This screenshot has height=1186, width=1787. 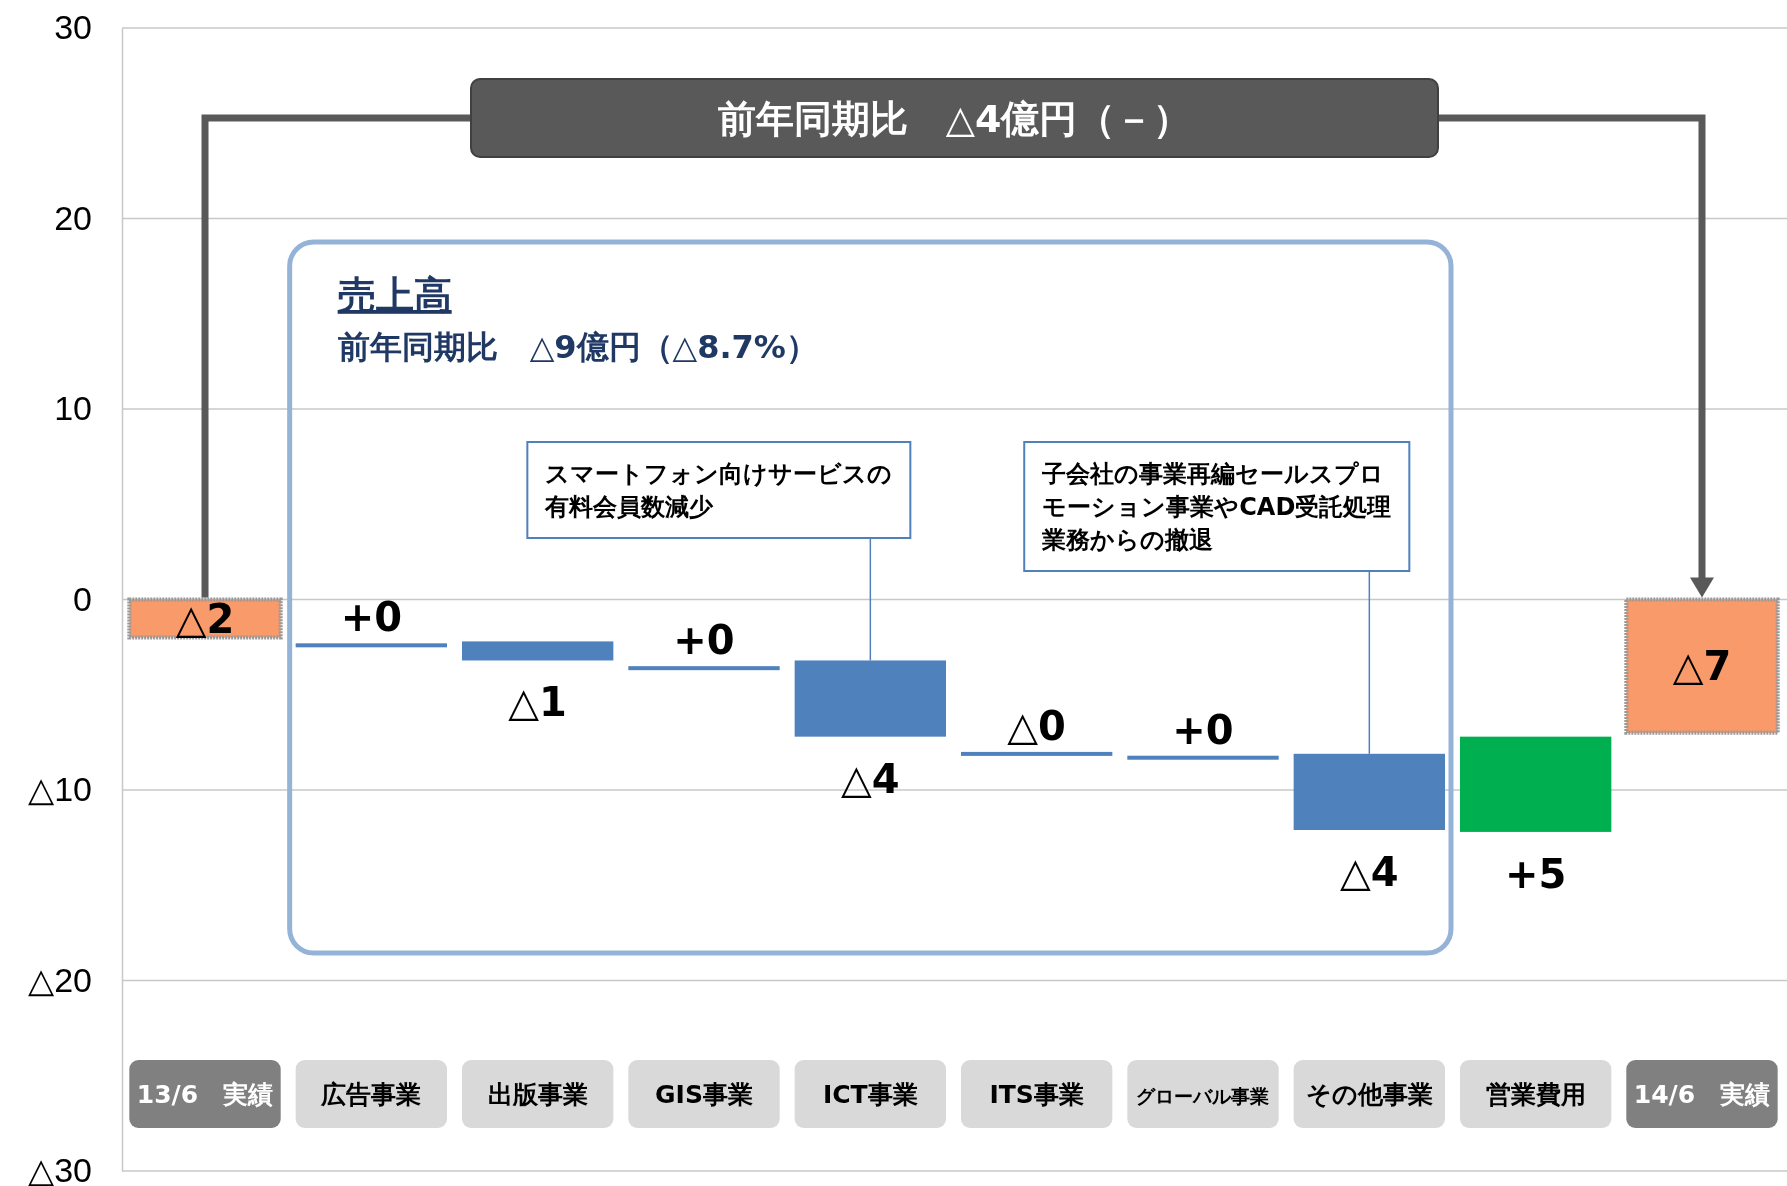 What do you see at coordinates (537, 1094) in the screenshot?
I see `x-tick-label: 出版事業` at bounding box center [537, 1094].